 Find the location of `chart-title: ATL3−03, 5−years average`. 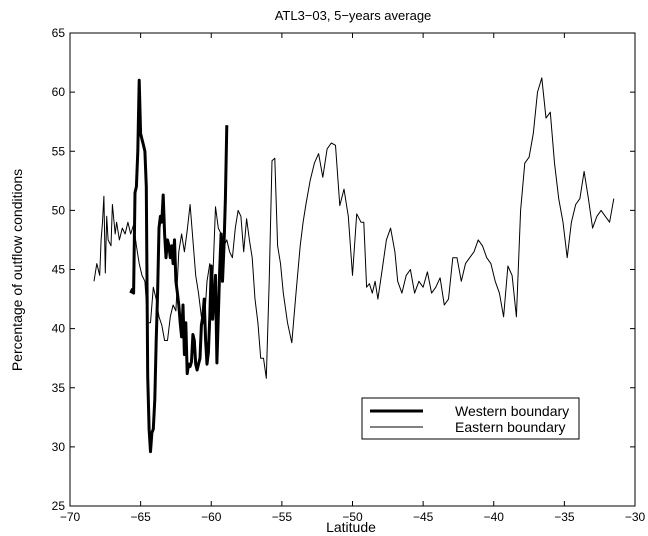

chart-title: ATL3−03, 5−years average is located at coordinates (353, 15).